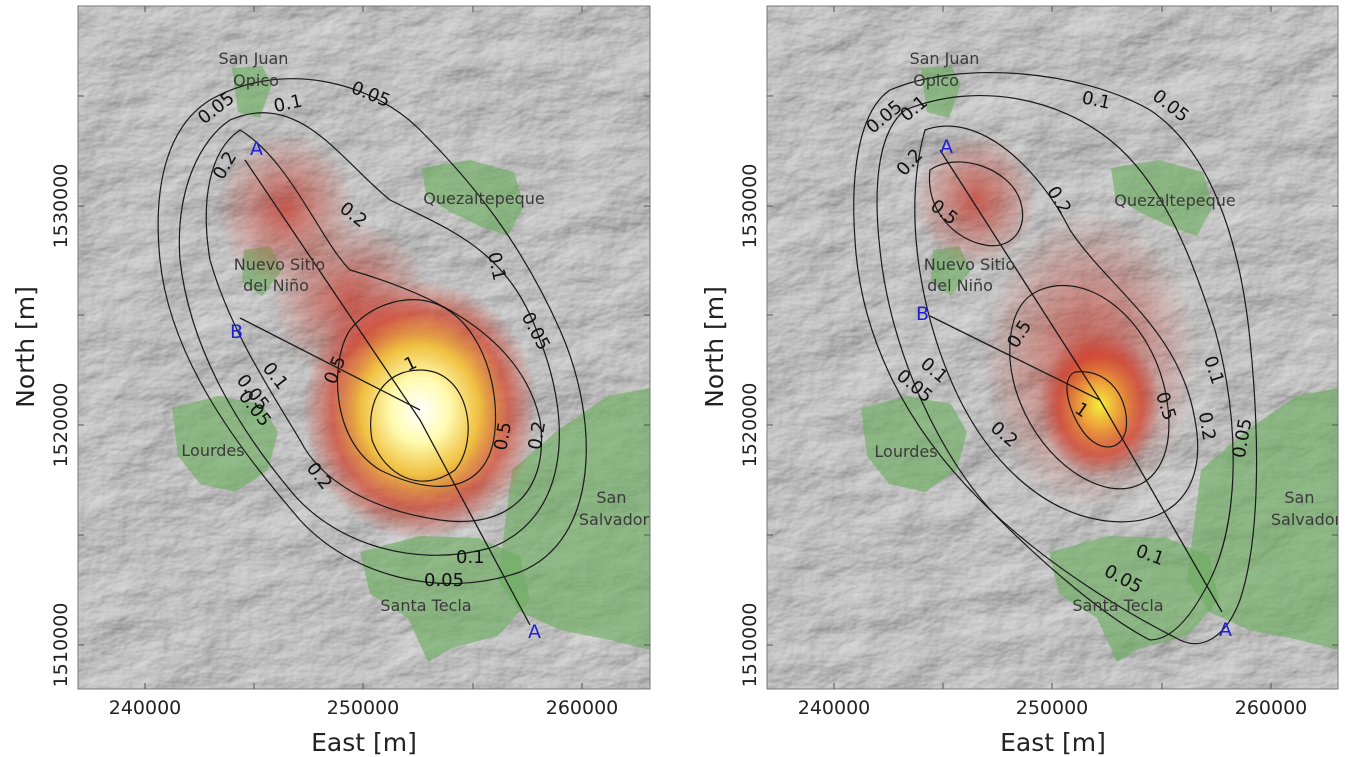 This screenshot has height=757, width=1346. I want to click on contour-label: 0.5, so click(503, 436).